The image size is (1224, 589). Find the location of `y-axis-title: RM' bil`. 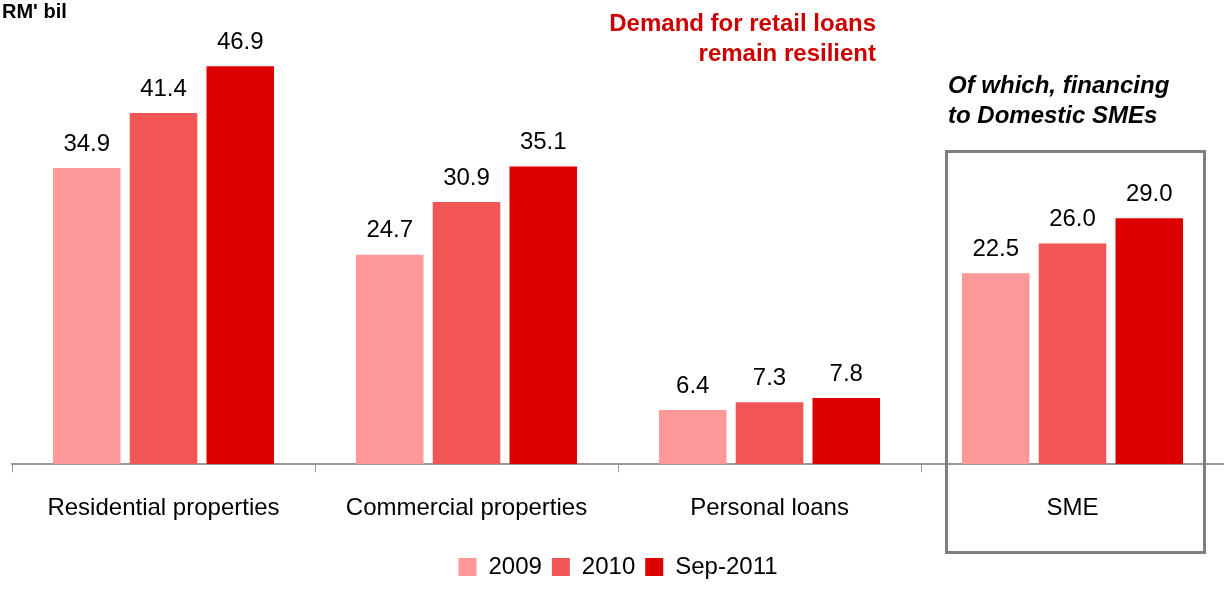

y-axis-title: RM' bil is located at coordinates (34, 11).